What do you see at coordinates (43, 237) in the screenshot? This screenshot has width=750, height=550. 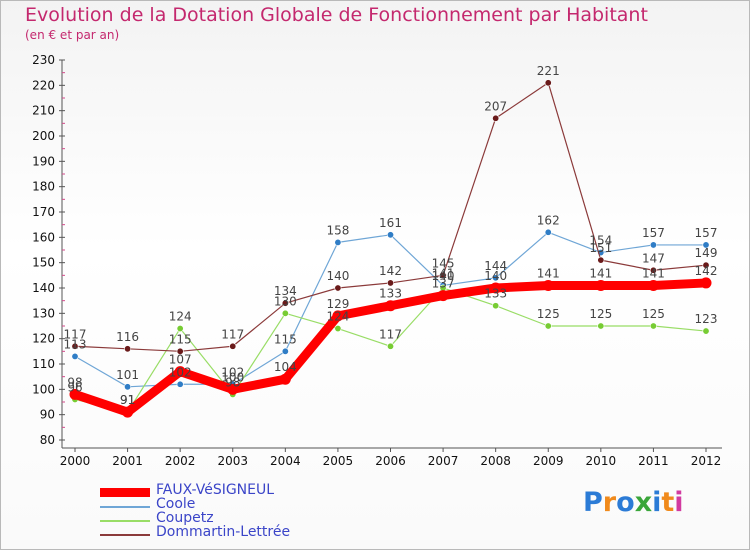 I see `y-tick-label: 160` at bounding box center [43, 237].